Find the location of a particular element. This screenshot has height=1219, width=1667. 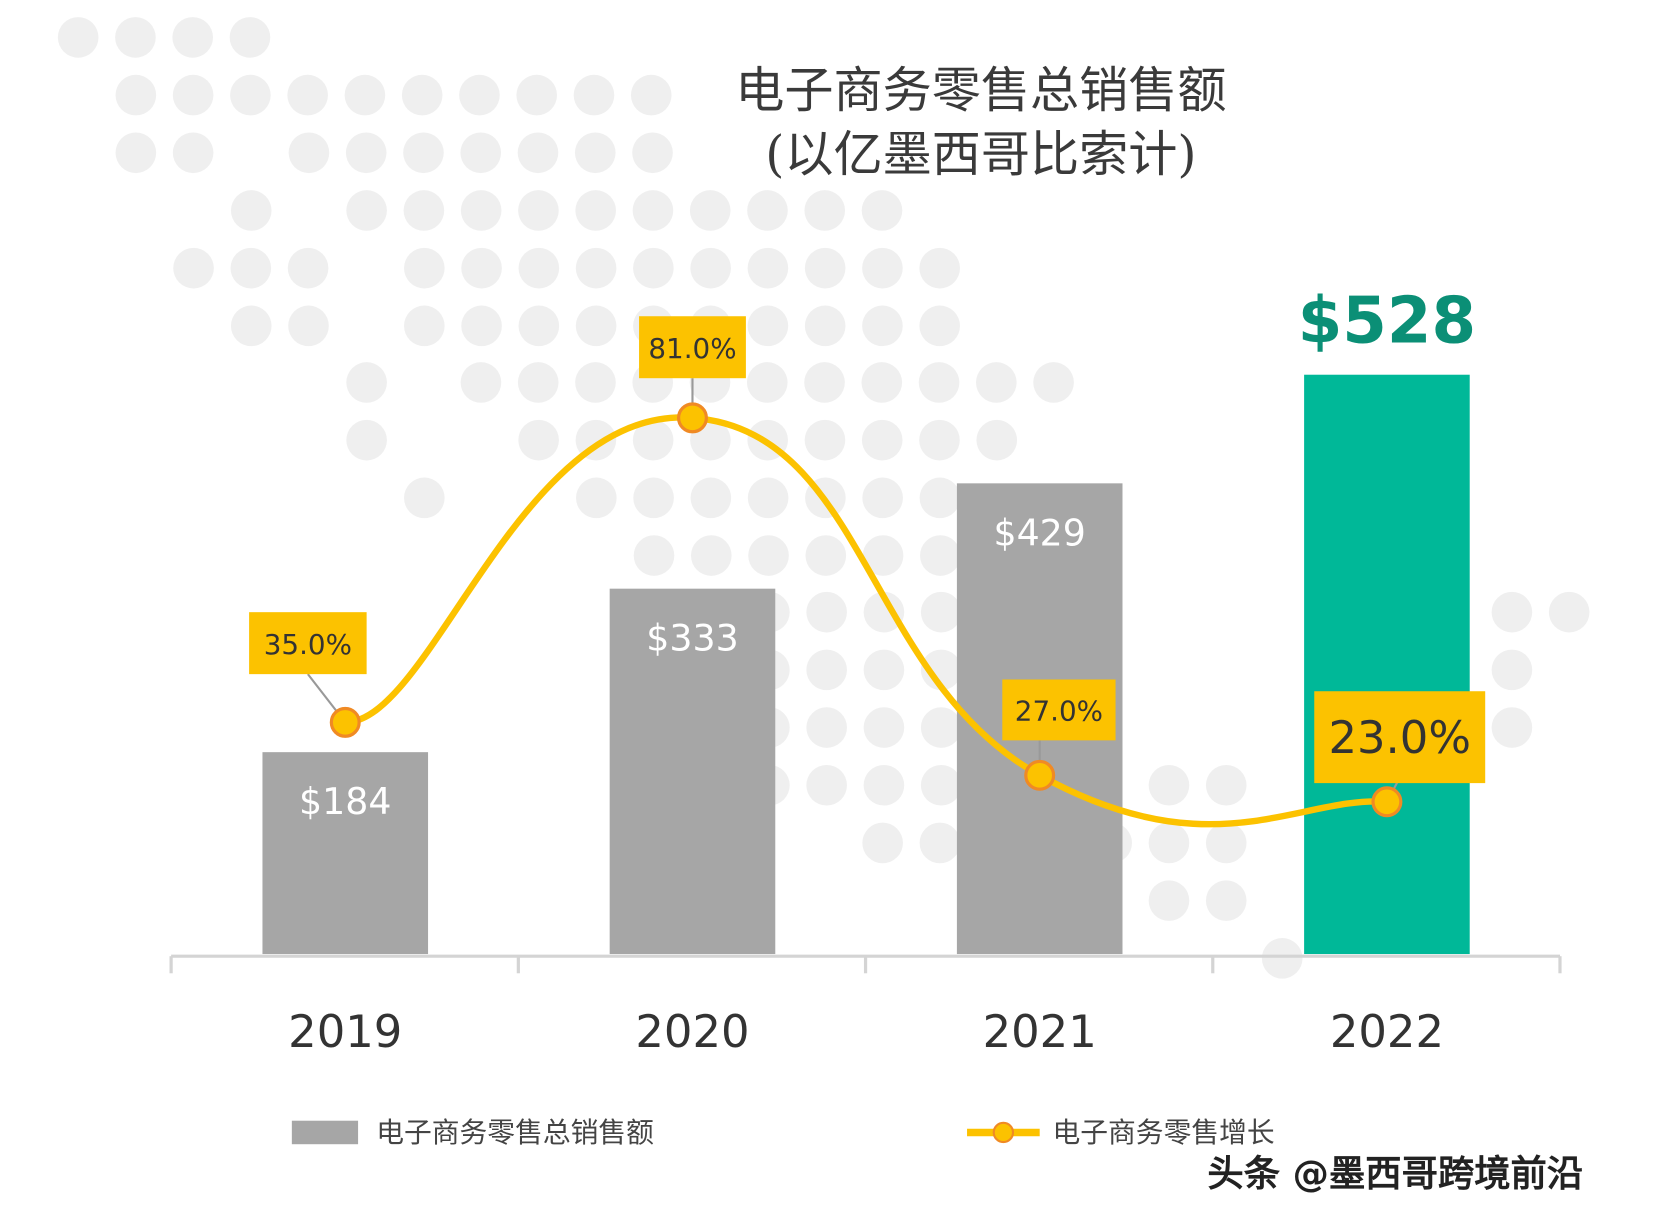

chart-title-line-2: (以亿墨西哥比索计) is located at coordinates (980, 154).